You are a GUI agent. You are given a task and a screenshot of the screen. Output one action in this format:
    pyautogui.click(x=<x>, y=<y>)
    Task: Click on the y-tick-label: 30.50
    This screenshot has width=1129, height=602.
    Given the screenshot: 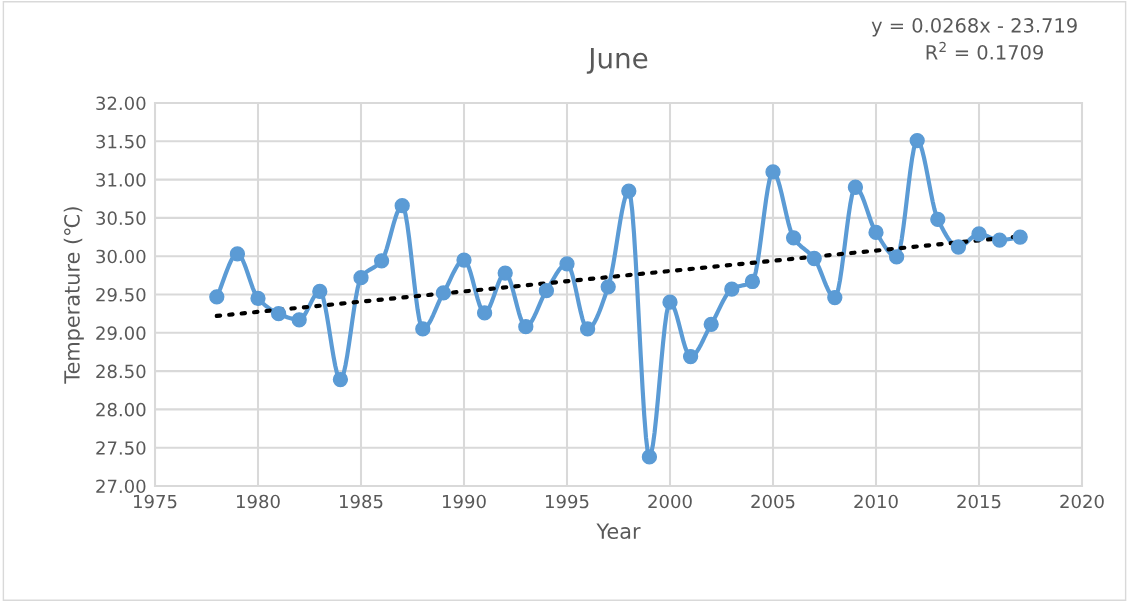 What is the action you would take?
    pyautogui.click(x=121, y=218)
    